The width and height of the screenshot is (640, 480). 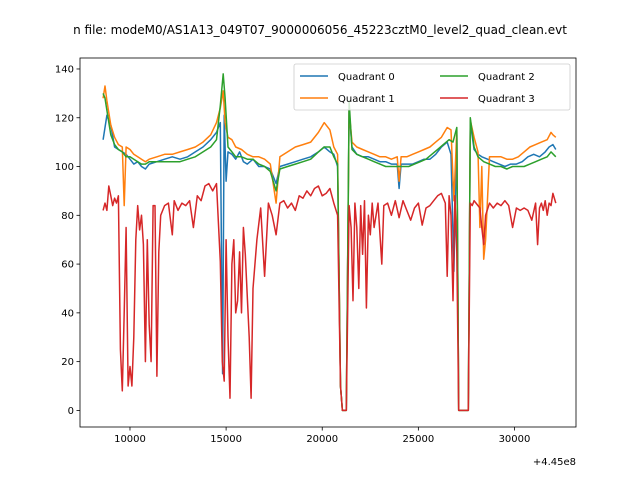 I want to click on x-tick-label: 30000, so click(x=515, y=439).